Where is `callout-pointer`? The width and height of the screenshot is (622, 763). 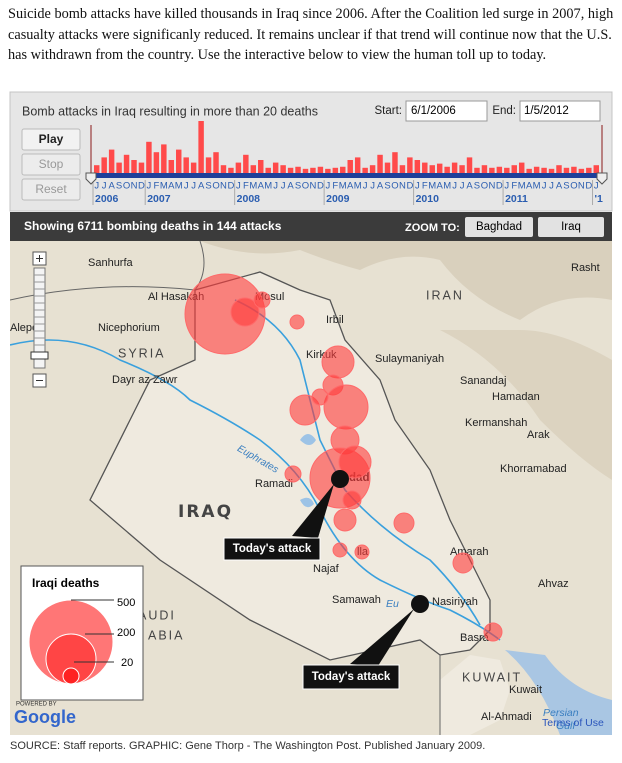
callout-pointer is located at coordinates (313, 511).